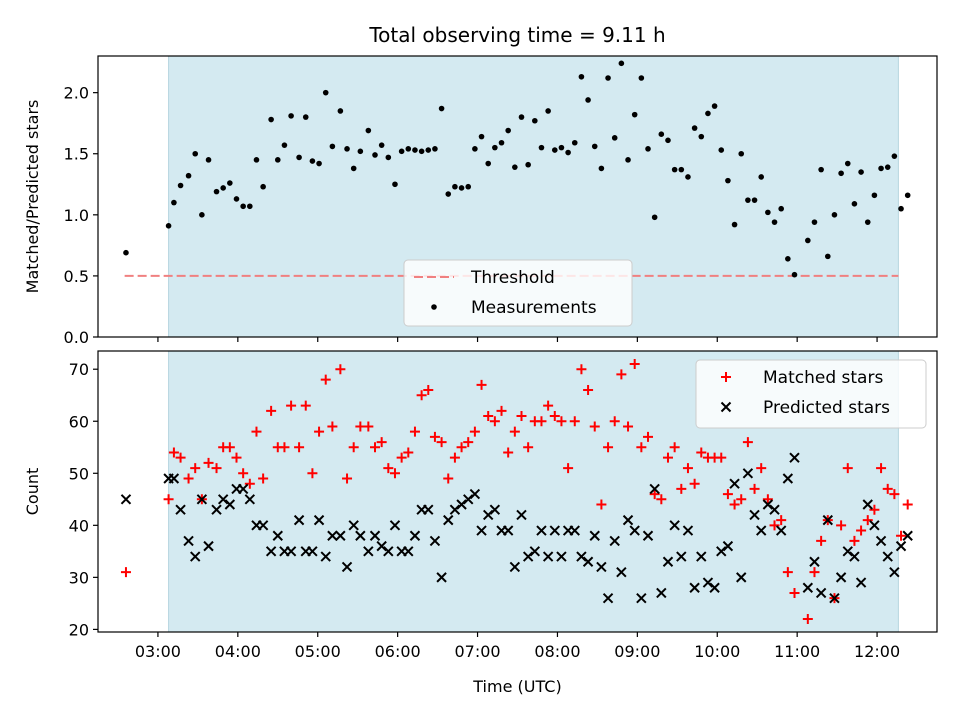  Describe the element at coordinates (79, 369) in the screenshot. I see `y-tick-label: 70` at that location.